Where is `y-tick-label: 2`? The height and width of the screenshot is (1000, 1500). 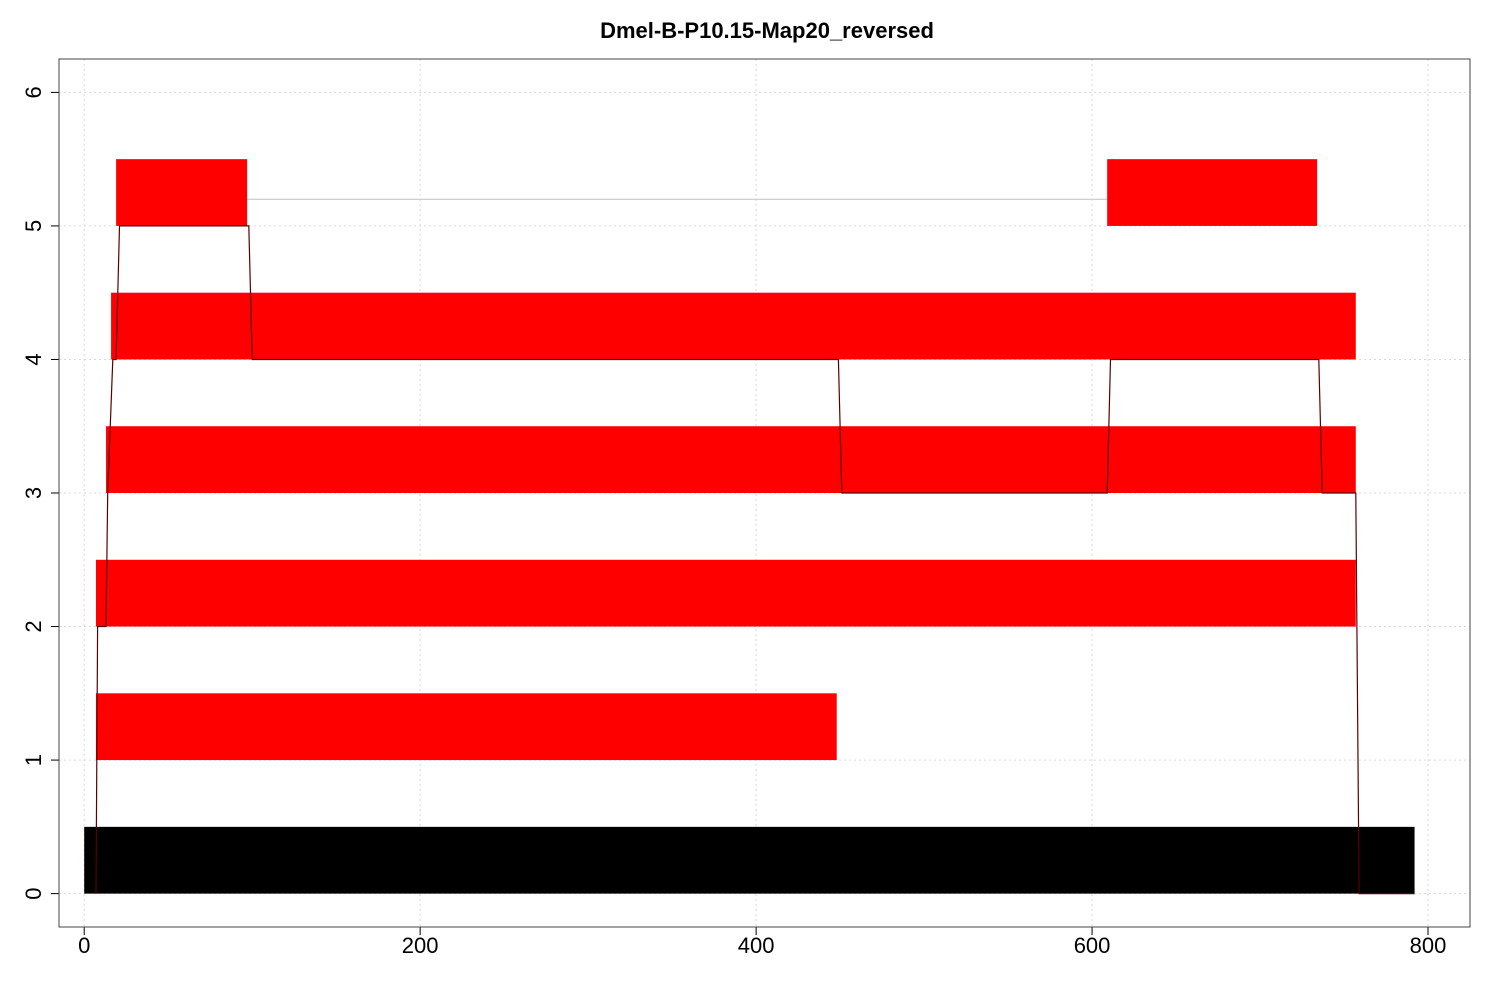 y-tick-label: 2 is located at coordinates (33, 626).